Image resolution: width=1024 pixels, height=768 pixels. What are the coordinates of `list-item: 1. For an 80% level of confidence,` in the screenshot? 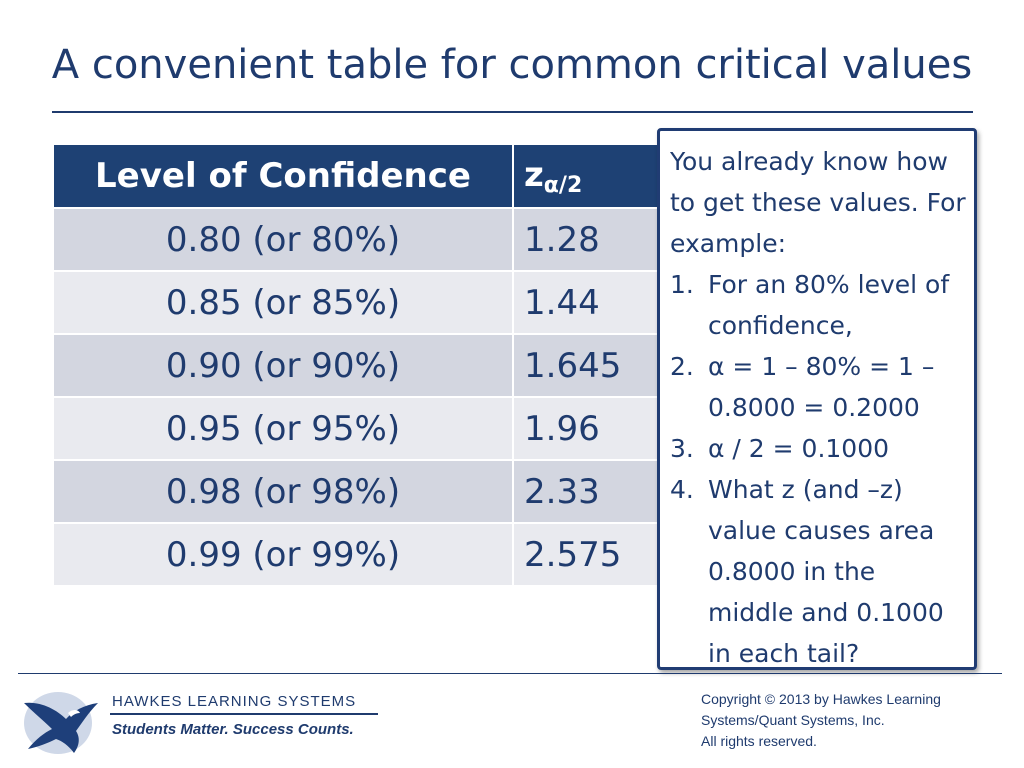 It's located at (818, 305).